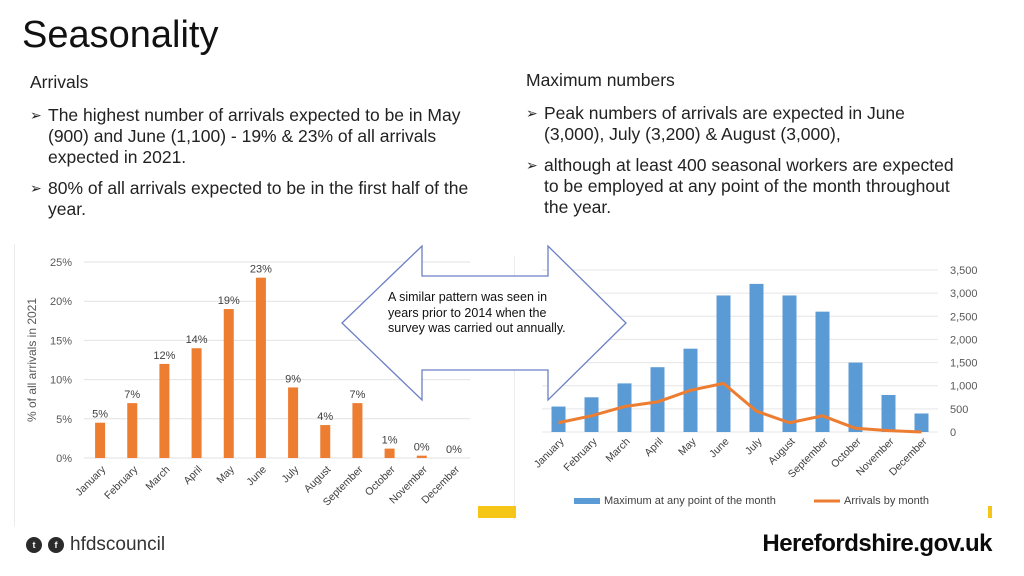  I want to click on data-label: 9%, so click(293, 379).